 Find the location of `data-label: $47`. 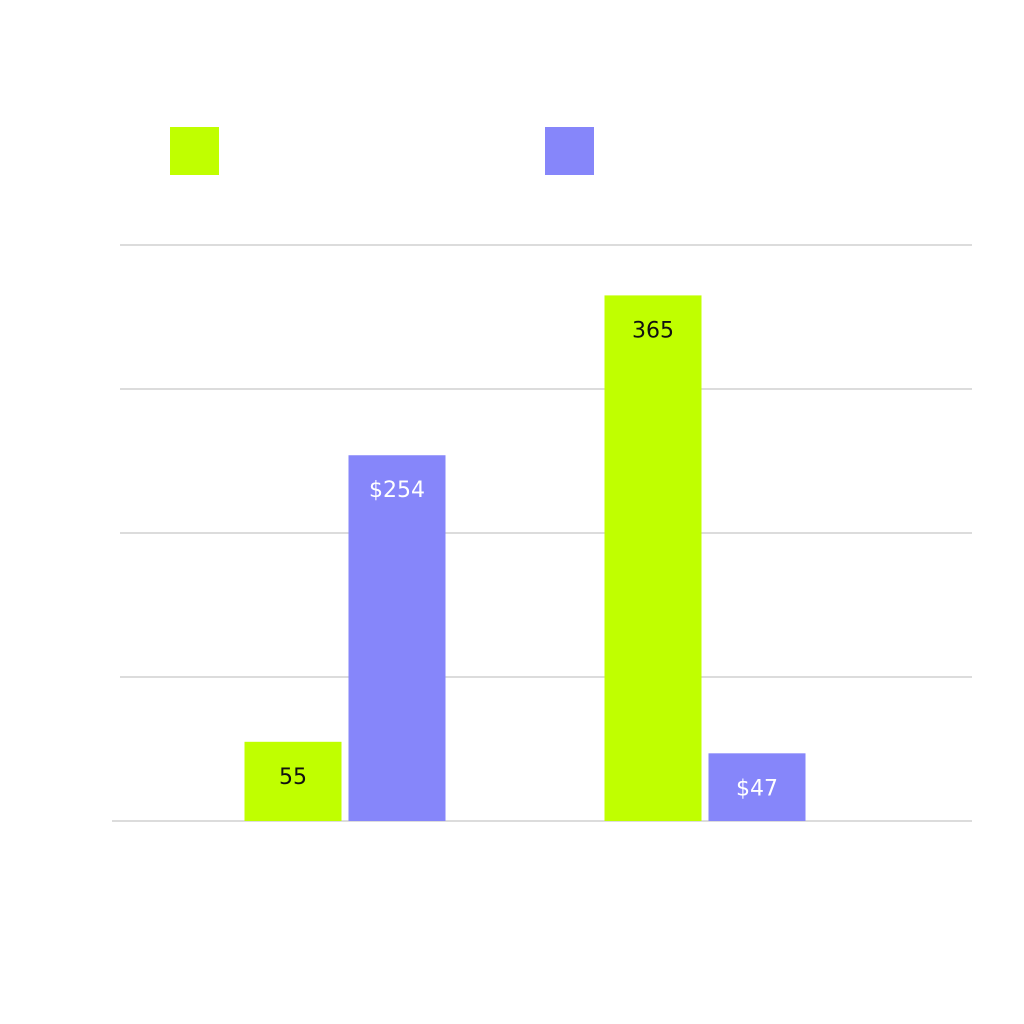

data-label: $47 is located at coordinates (757, 788).